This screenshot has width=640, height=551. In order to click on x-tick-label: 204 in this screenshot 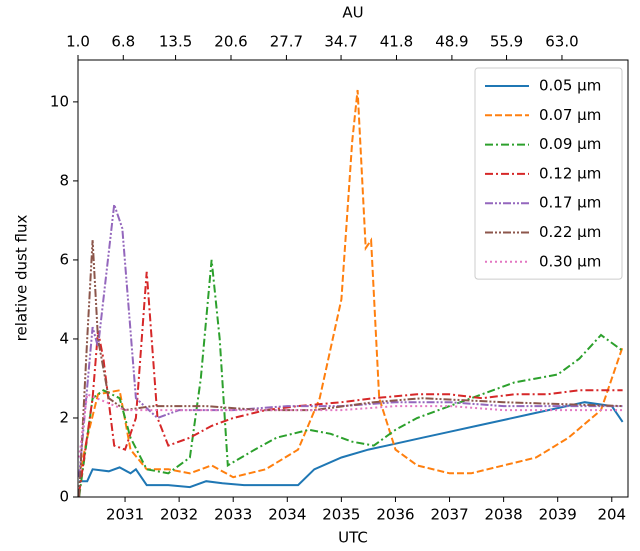, I will do `click(611, 515)`.